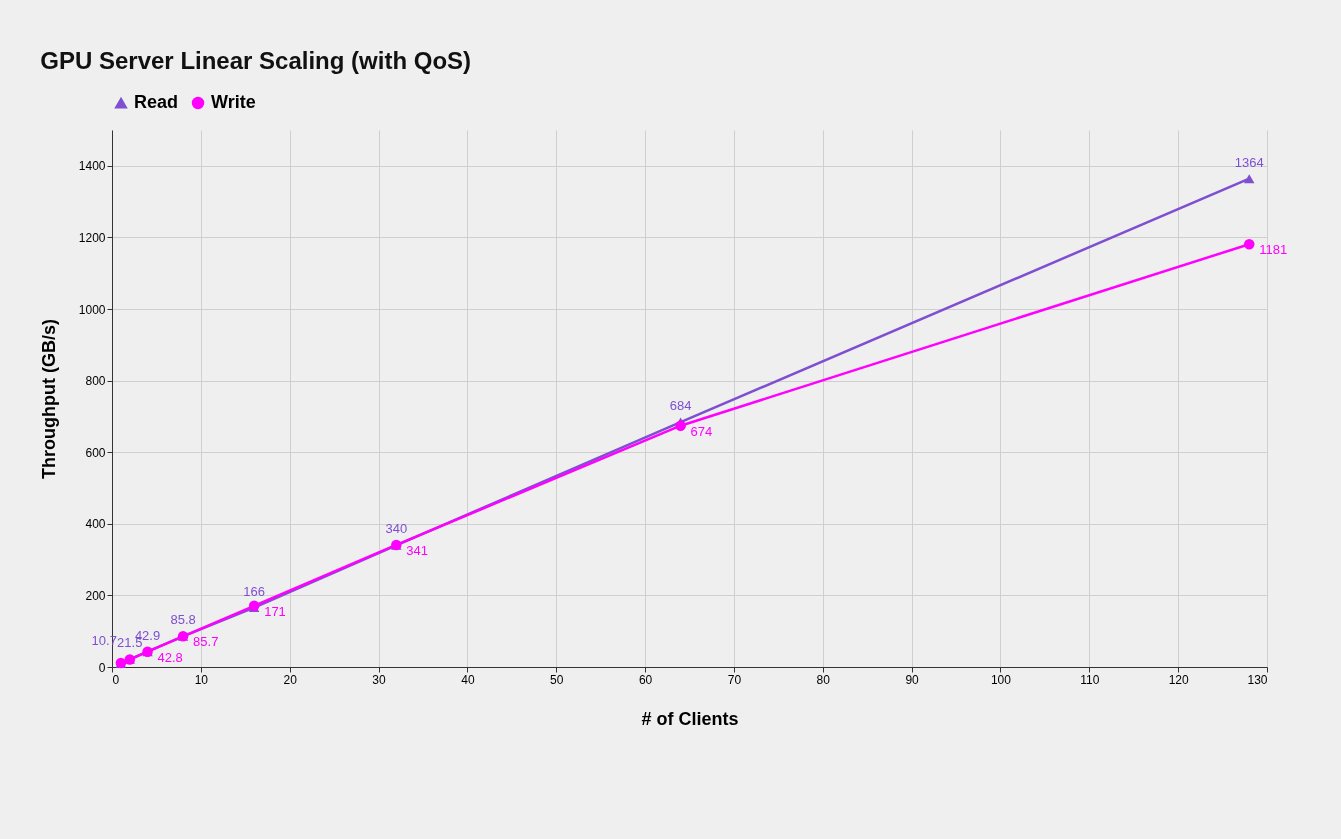 The height and width of the screenshot is (839, 1341). What do you see at coordinates (183, 620) in the screenshot?
I see `data-label: 85.8` at bounding box center [183, 620].